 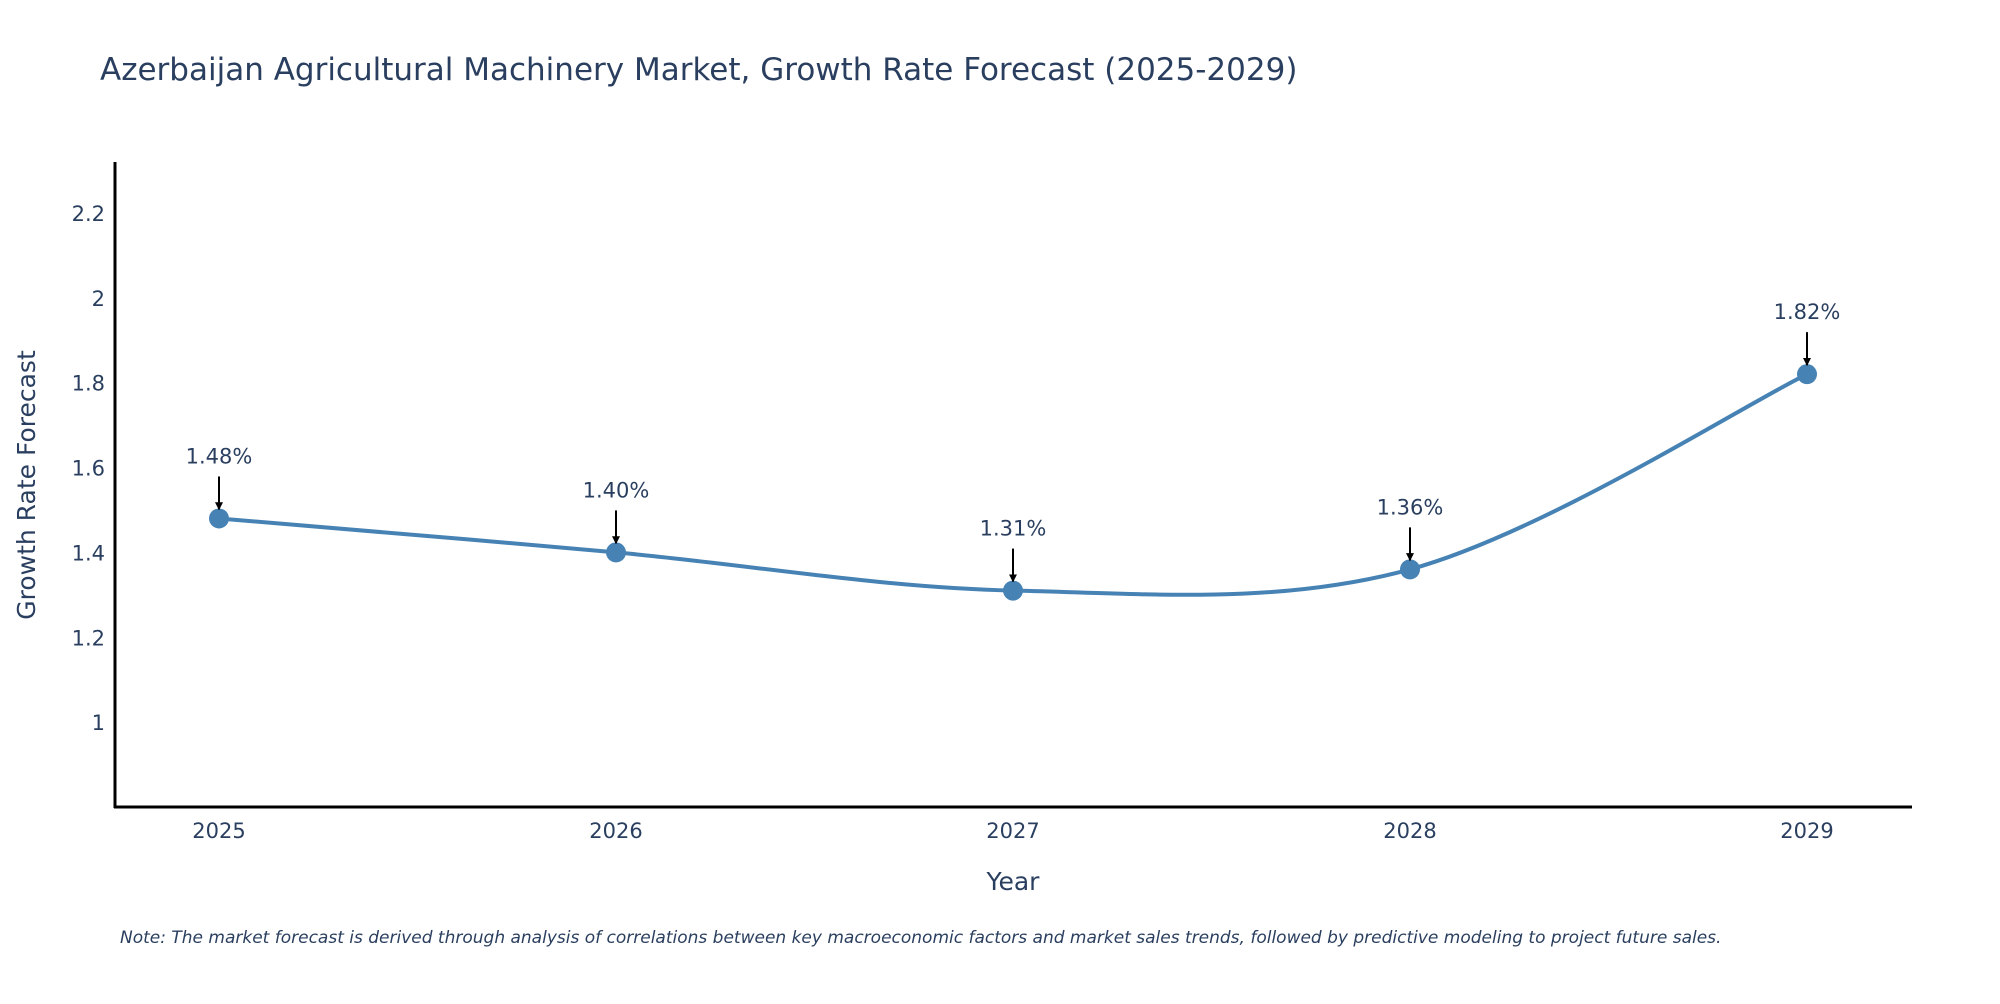 I want to click on x-tick-label: 2026, so click(x=615, y=831).